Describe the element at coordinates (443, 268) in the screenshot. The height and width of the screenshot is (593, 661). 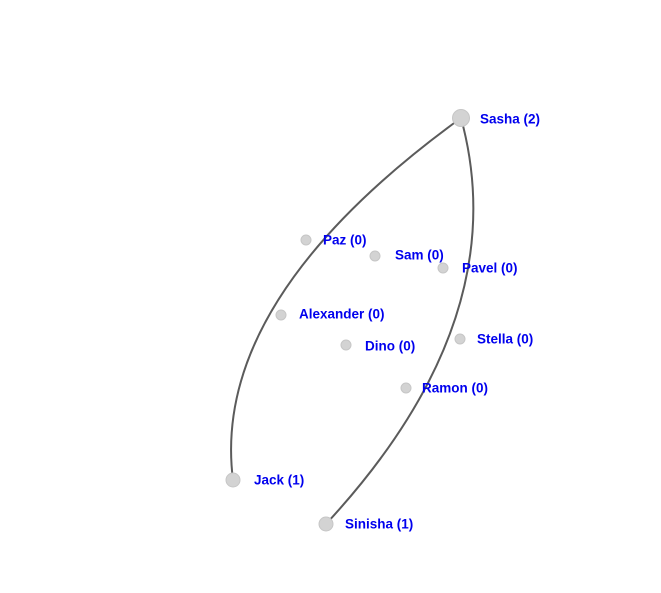
I see `node-circle-pavel` at that location.